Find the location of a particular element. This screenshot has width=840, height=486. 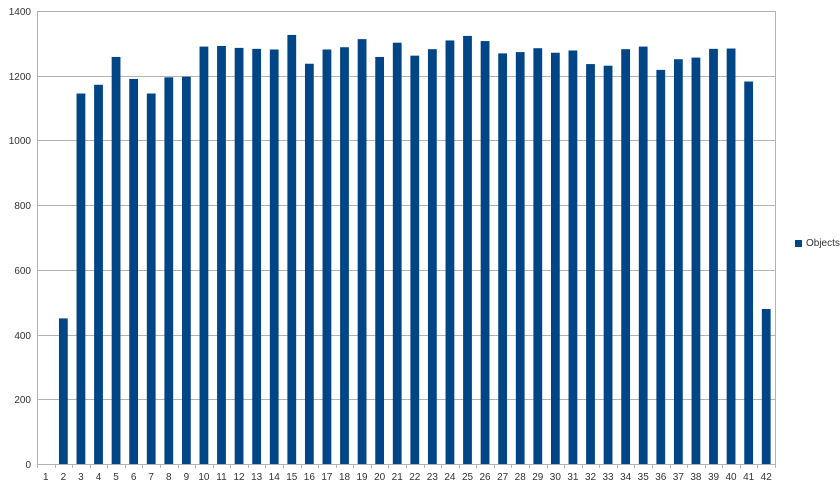

x-tick-label: 11 is located at coordinates (221, 477).